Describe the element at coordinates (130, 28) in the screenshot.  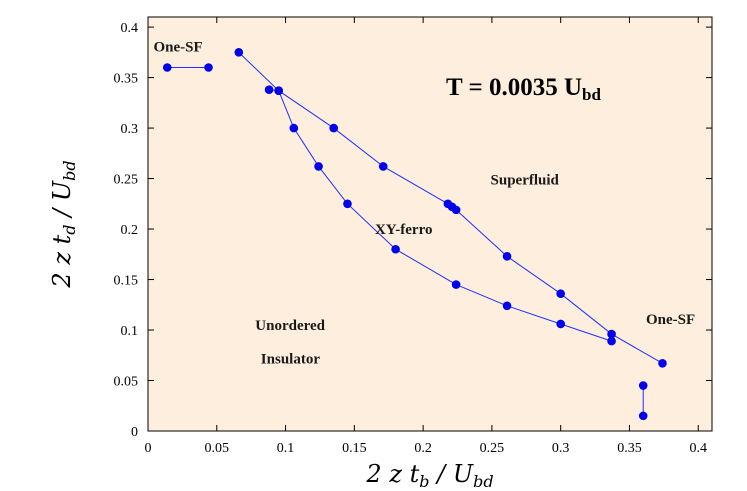
I see `y-tick-label: 0.4` at that location.